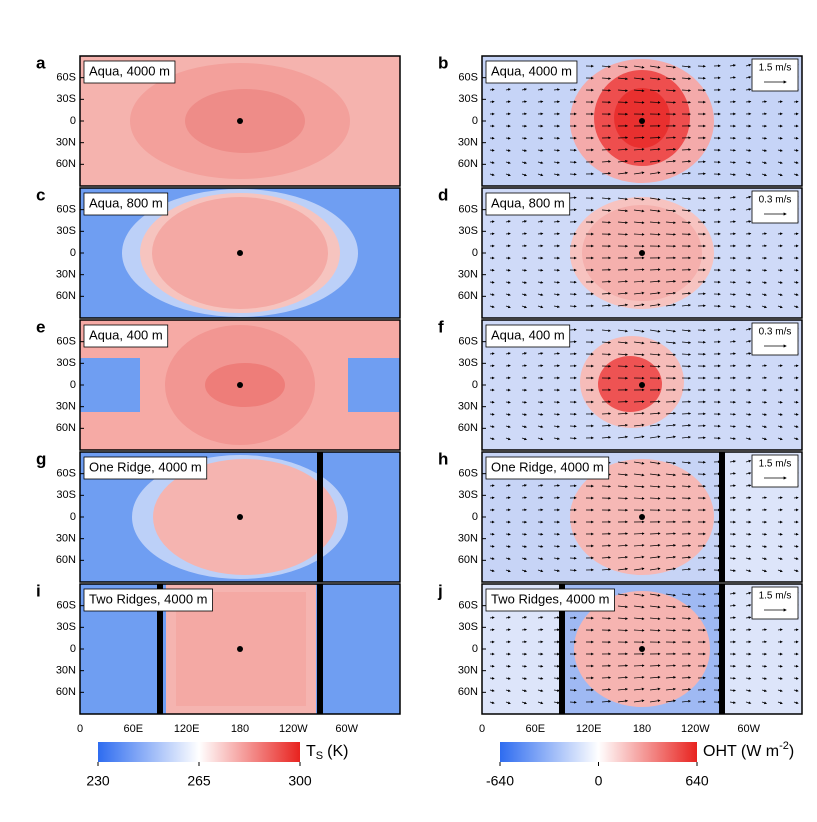  What do you see at coordinates (41, 62) in the screenshot?
I see `panel-letter: a` at bounding box center [41, 62].